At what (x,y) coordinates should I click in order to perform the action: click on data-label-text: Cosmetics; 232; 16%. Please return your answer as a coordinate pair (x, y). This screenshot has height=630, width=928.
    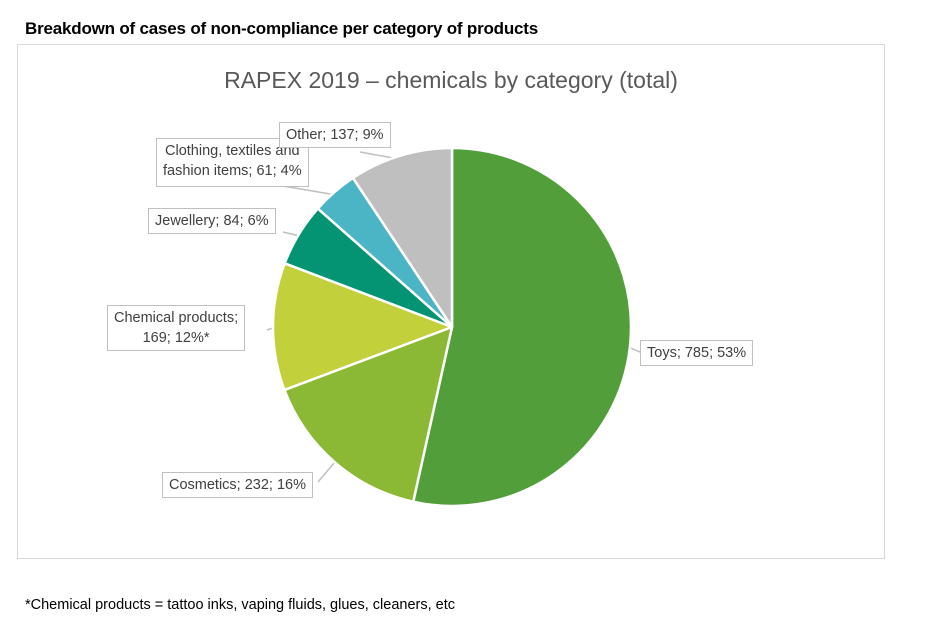
    Looking at the image, I should click on (238, 485).